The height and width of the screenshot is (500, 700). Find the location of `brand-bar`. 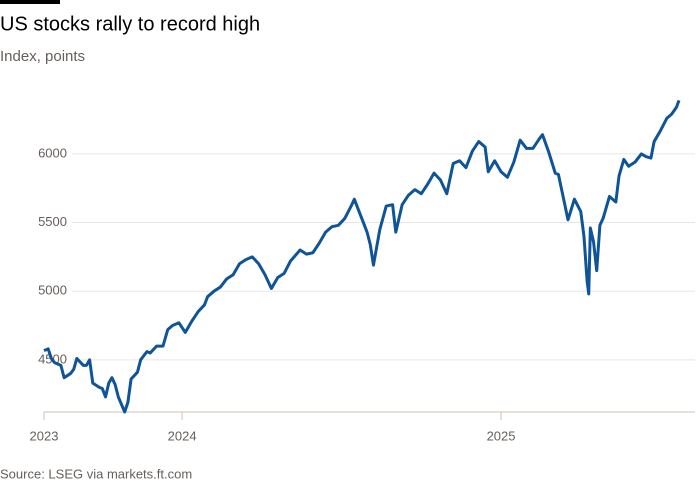

brand-bar is located at coordinates (30, 2).